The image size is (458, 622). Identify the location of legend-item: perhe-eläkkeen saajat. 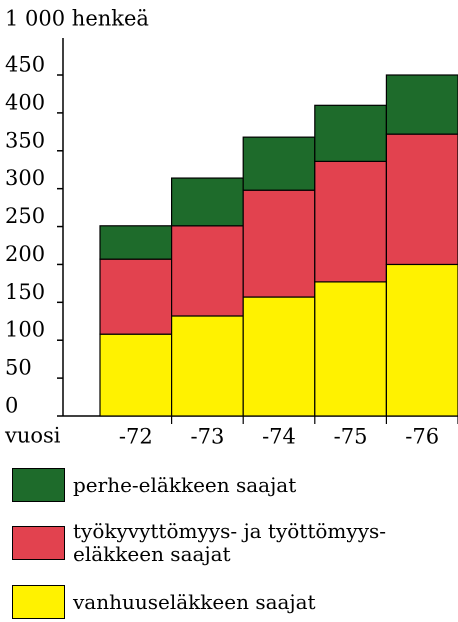
(154, 485).